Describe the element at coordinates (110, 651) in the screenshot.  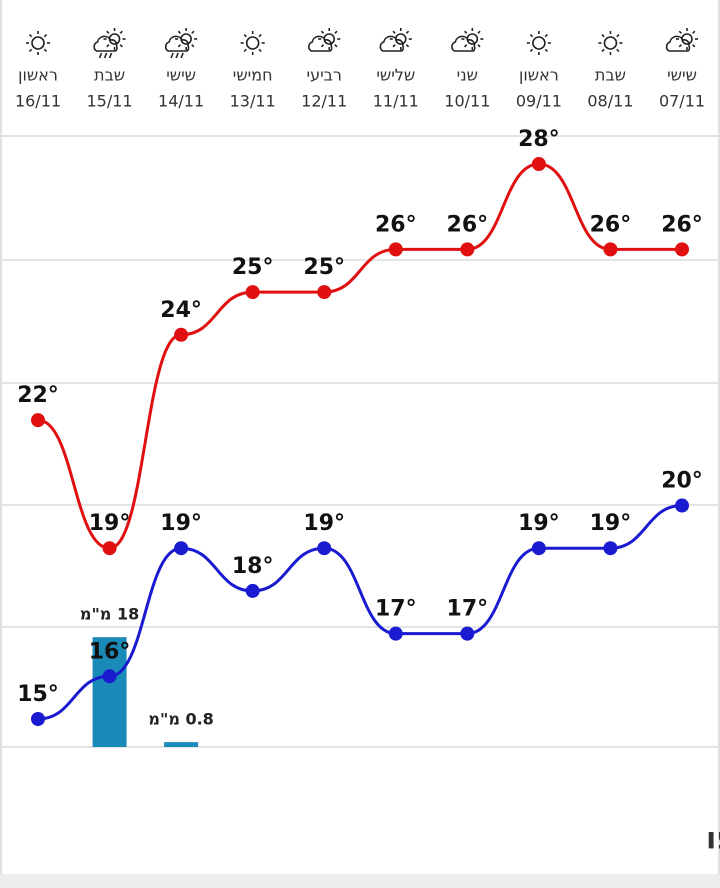
I see `temp-label: 16°` at that location.